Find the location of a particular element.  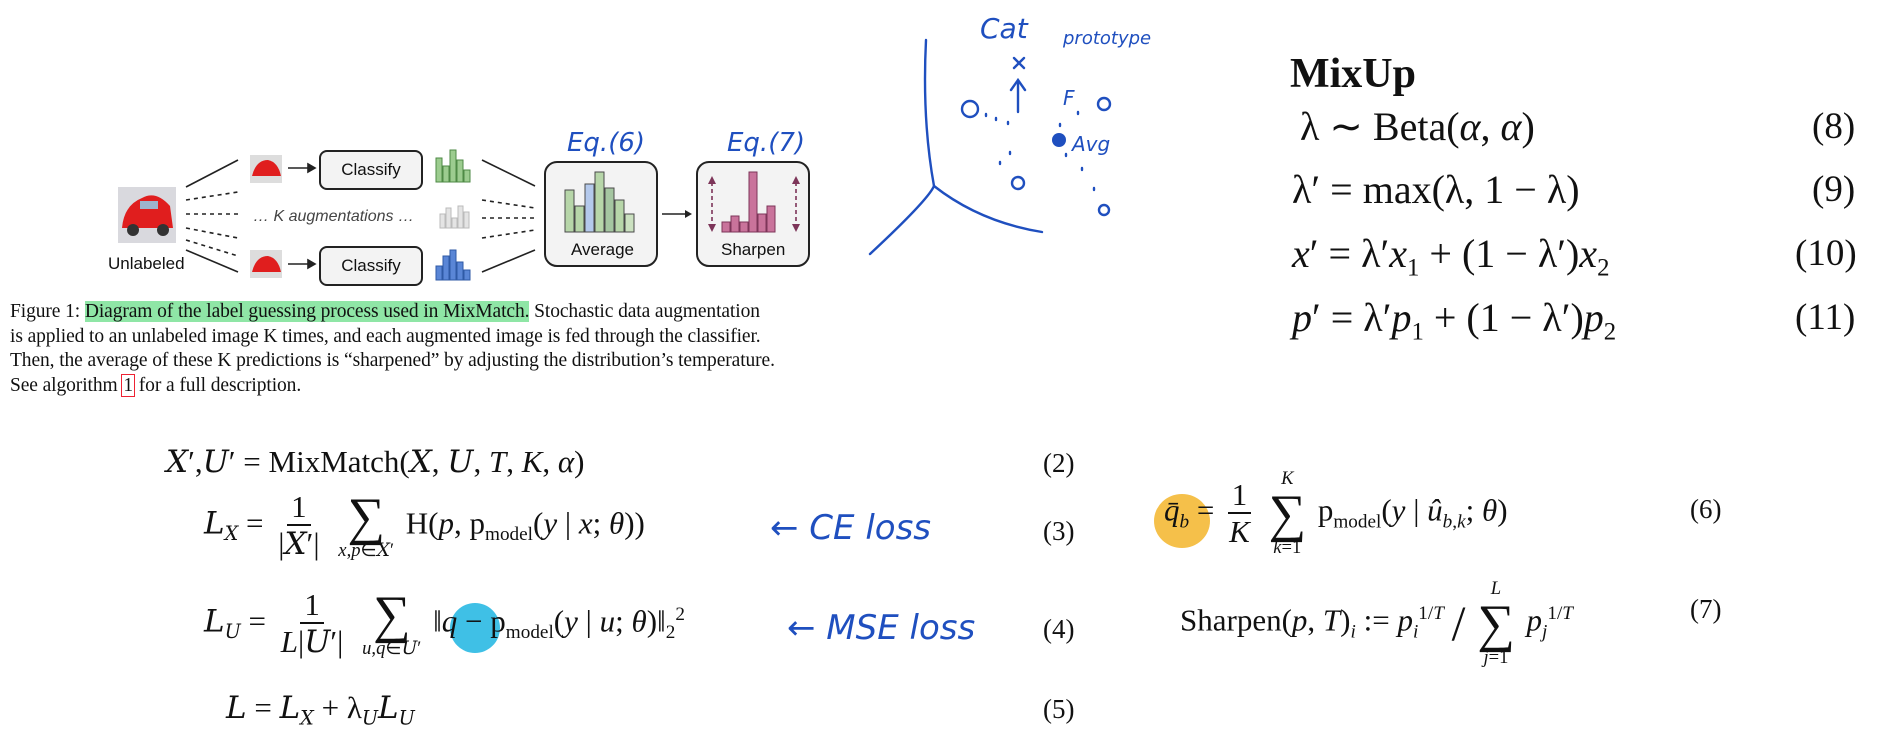

handwritten-note-ce-loss: ← CE loss is located at coordinates (851, 528).